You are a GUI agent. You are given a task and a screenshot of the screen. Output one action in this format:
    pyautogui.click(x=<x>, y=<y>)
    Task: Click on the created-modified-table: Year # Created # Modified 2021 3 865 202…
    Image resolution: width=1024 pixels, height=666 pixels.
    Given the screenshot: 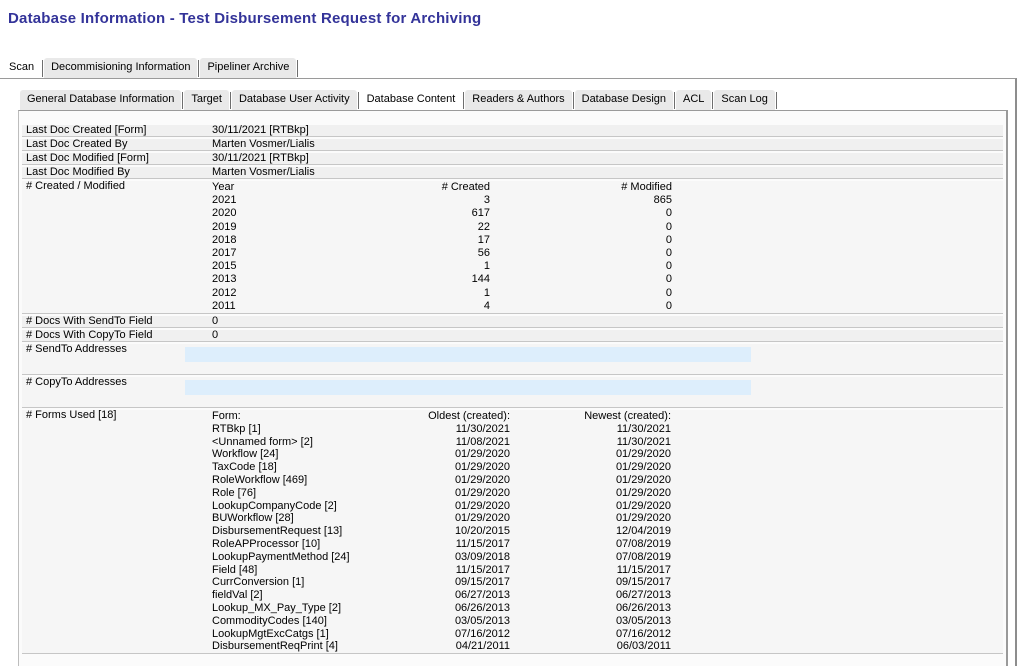 What is the action you would take?
    pyautogui.click(x=442, y=247)
    